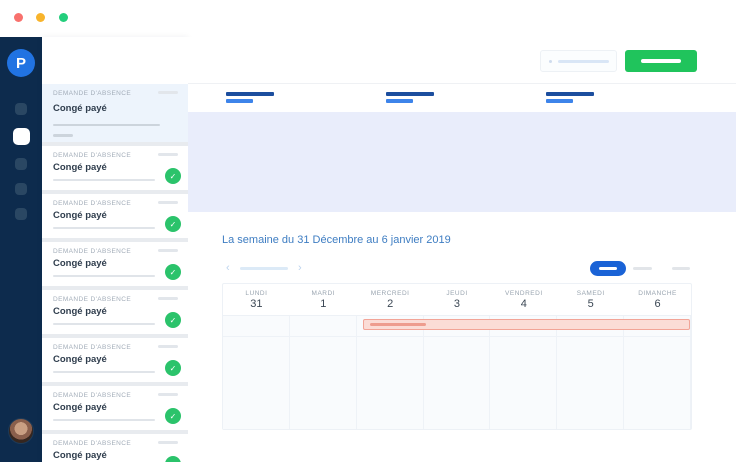  I want to click on absence-event-bar, so click(526, 324).